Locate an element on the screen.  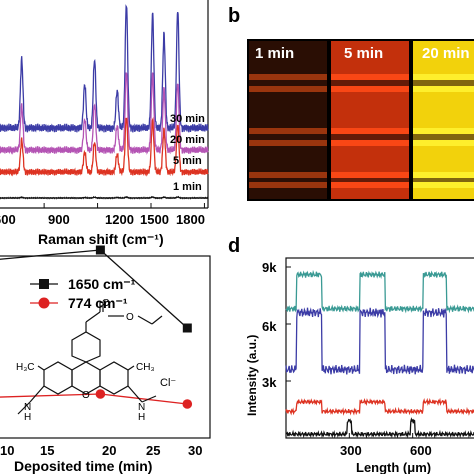
molecule-h3c: H₃C is located at coordinates (25, 367).